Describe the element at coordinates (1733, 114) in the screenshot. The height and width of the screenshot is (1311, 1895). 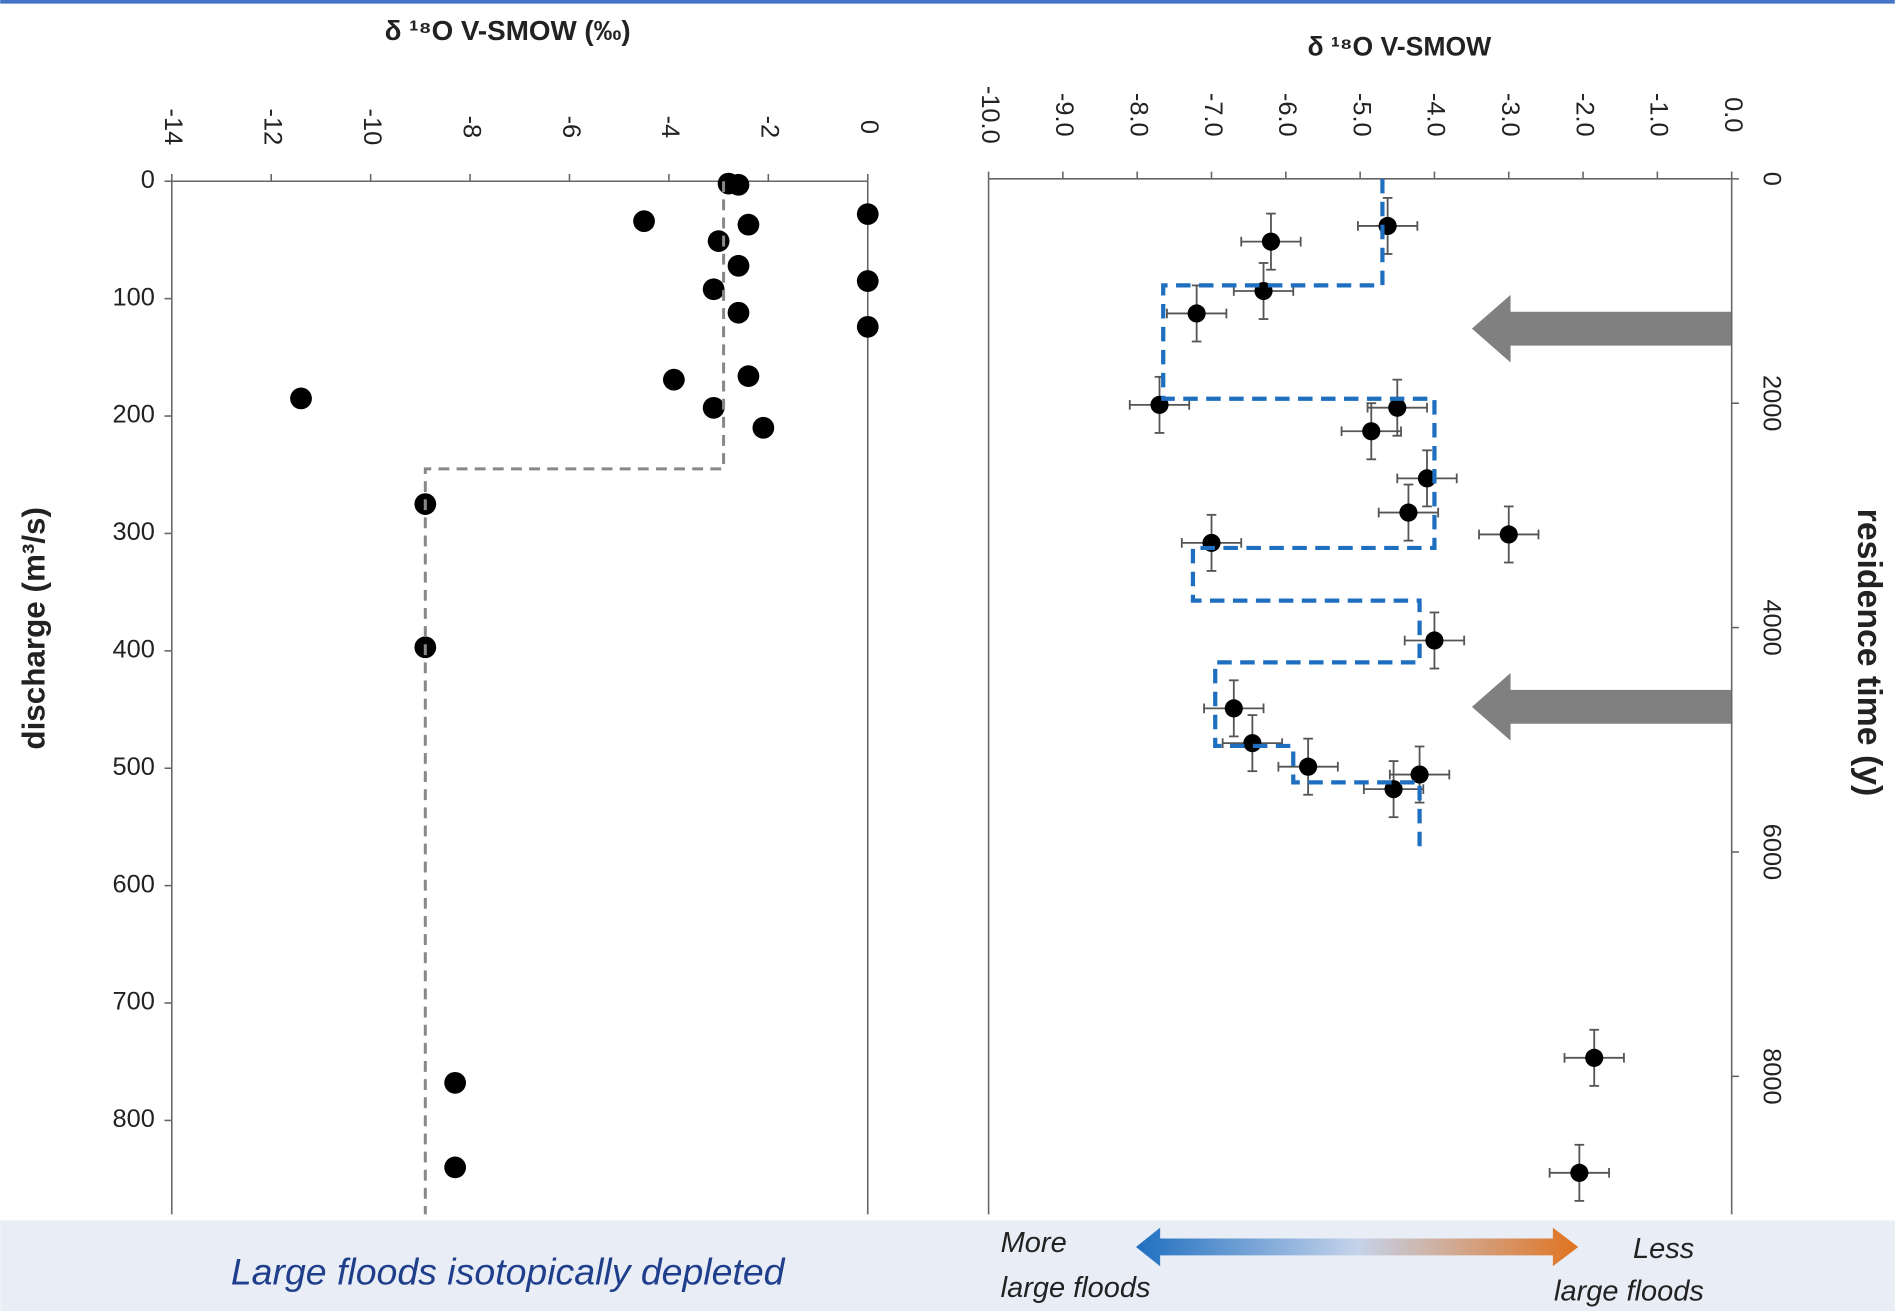
I see `x-tick-label: 0.0` at that location.